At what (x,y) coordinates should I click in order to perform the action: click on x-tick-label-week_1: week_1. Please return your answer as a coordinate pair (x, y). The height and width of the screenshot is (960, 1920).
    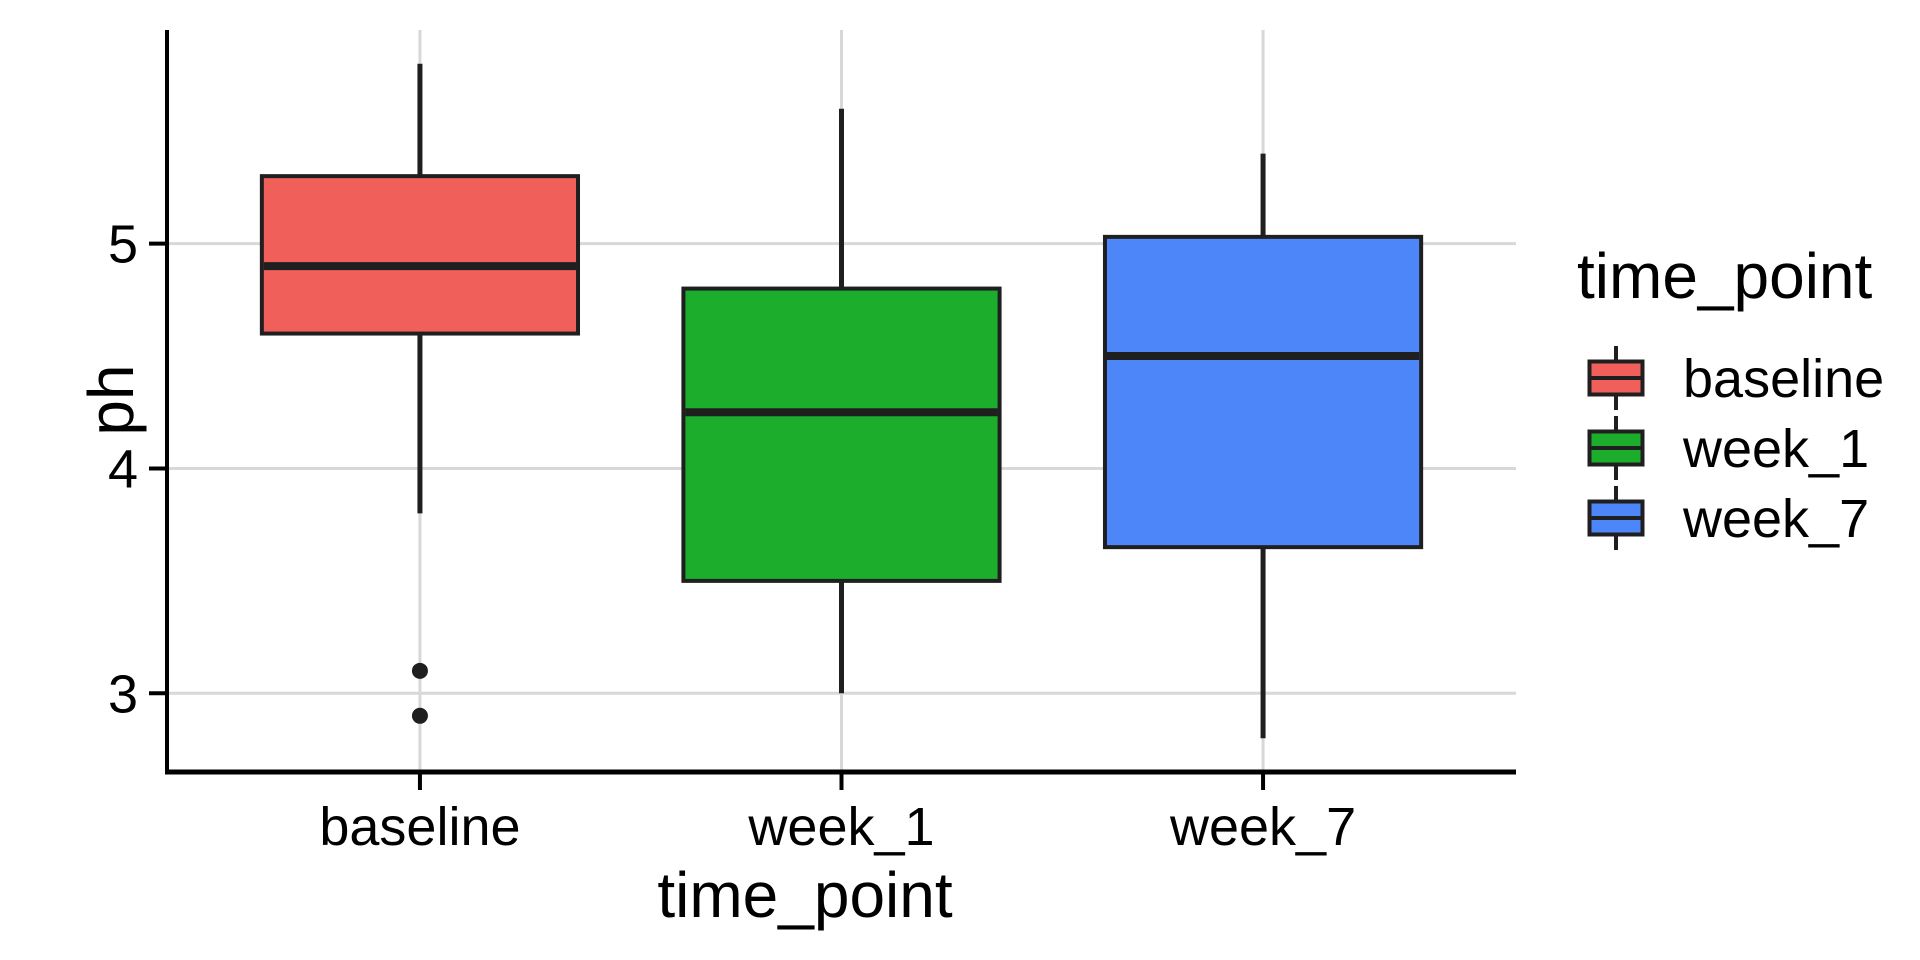
    Looking at the image, I should click on (840, 827).